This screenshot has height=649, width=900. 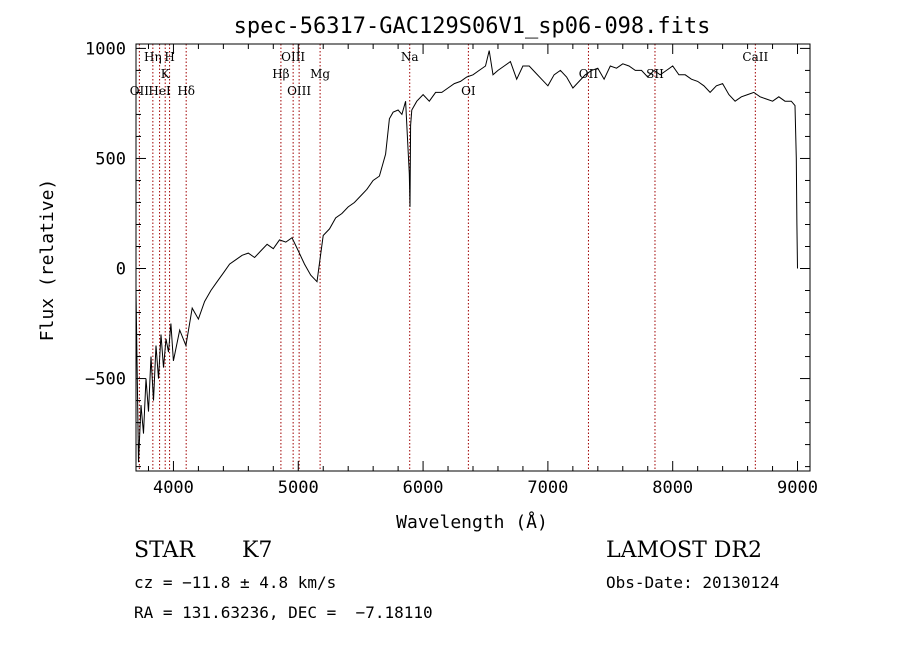 What do you see at coordinates (472, 522) in the screenshot?
I see `x-axis-label: Wavelength (Å)` at bounding box center [472, 522].